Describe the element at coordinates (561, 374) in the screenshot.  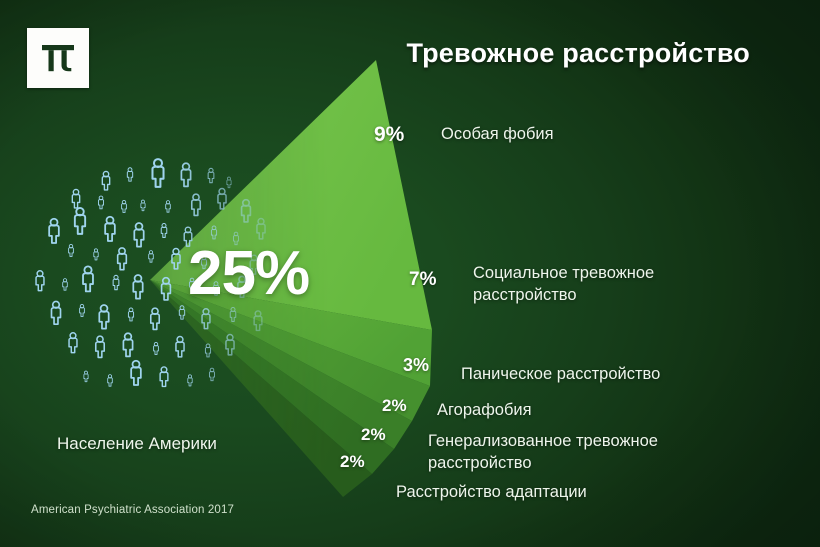
I see `slice-label-2: Паническое расстройство` at that location.